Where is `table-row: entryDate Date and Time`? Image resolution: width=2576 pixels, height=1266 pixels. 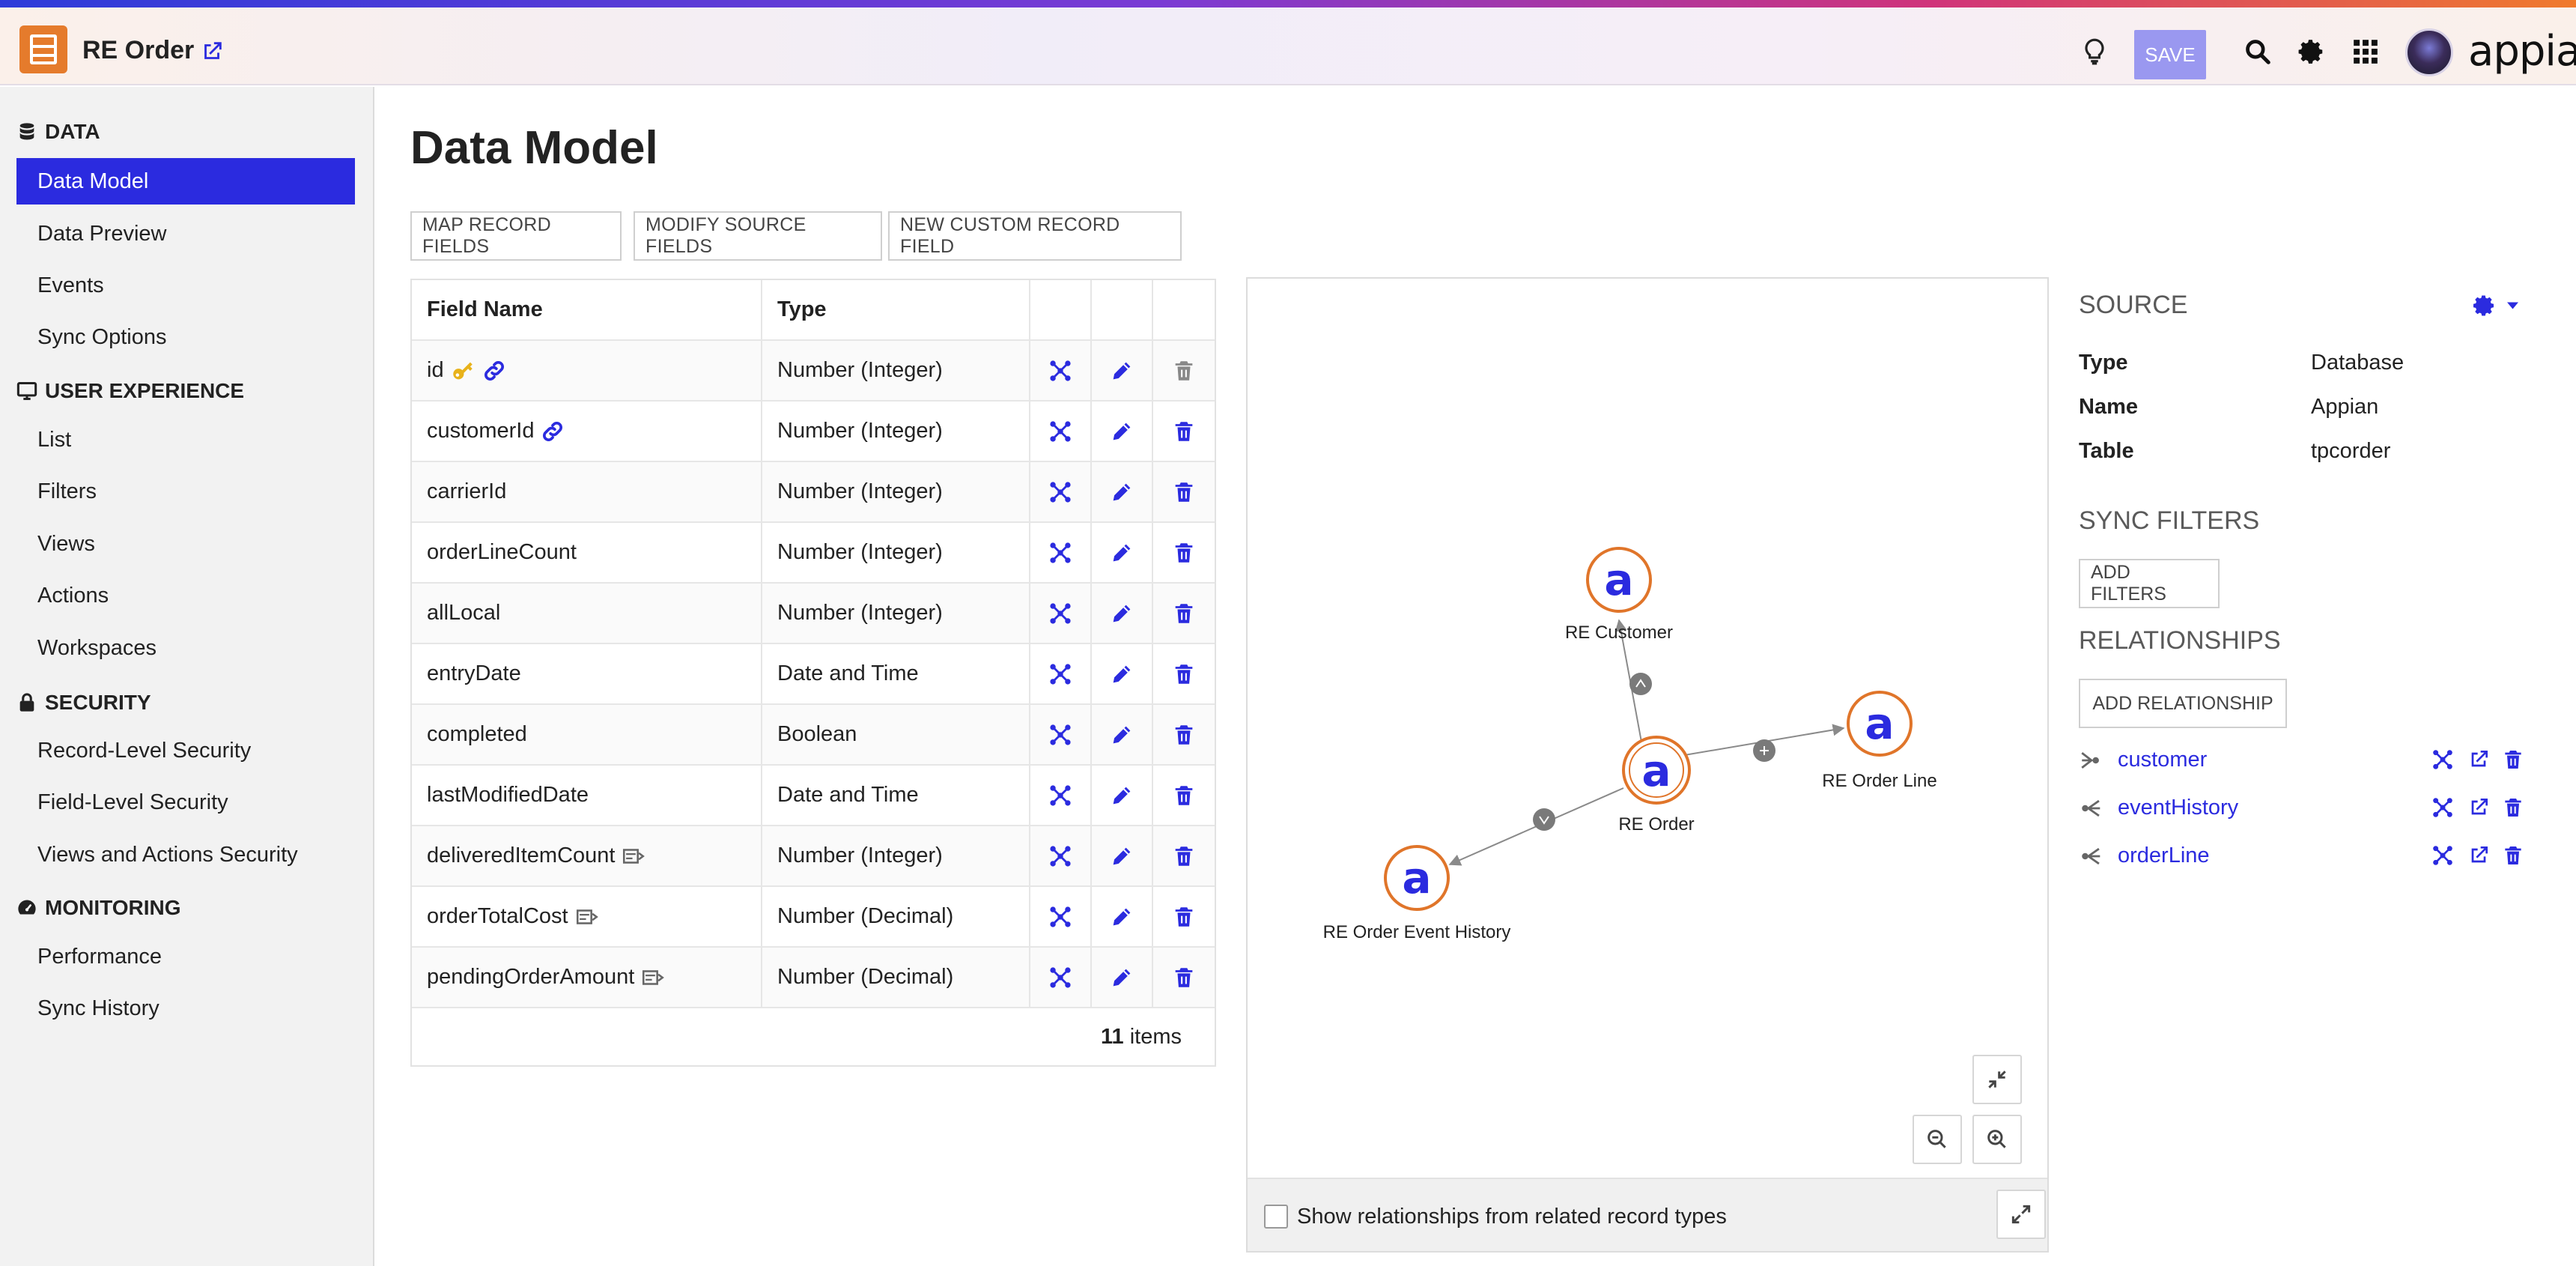 table-row: entryDate Date and Time is located at coordinates (813, 674).